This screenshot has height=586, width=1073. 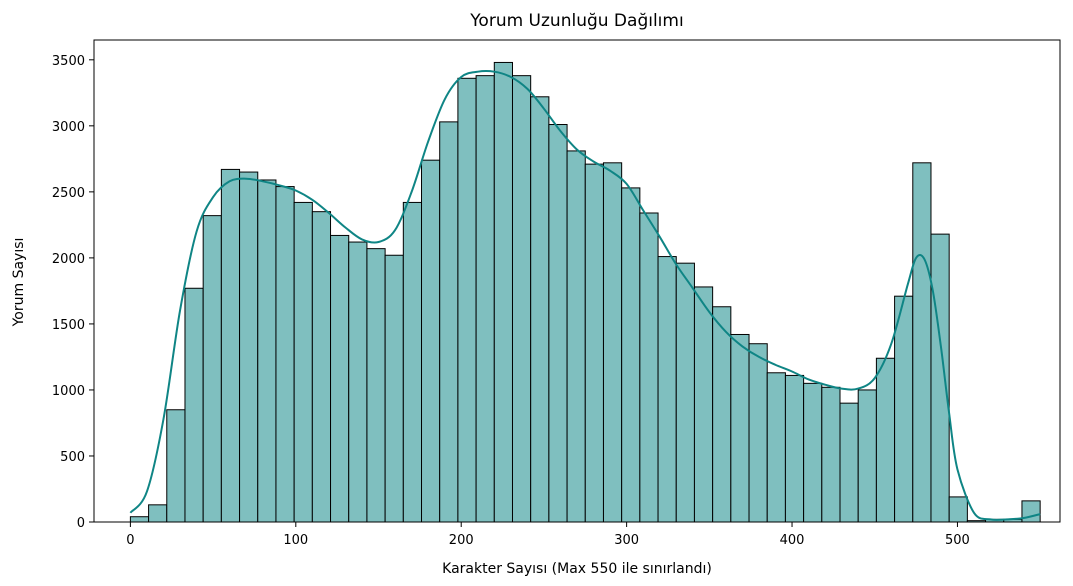 What do you see at coordinates (130, 540) in the screenshot?
I see `x-tick-label: 0` at bounding box center [130, 540].